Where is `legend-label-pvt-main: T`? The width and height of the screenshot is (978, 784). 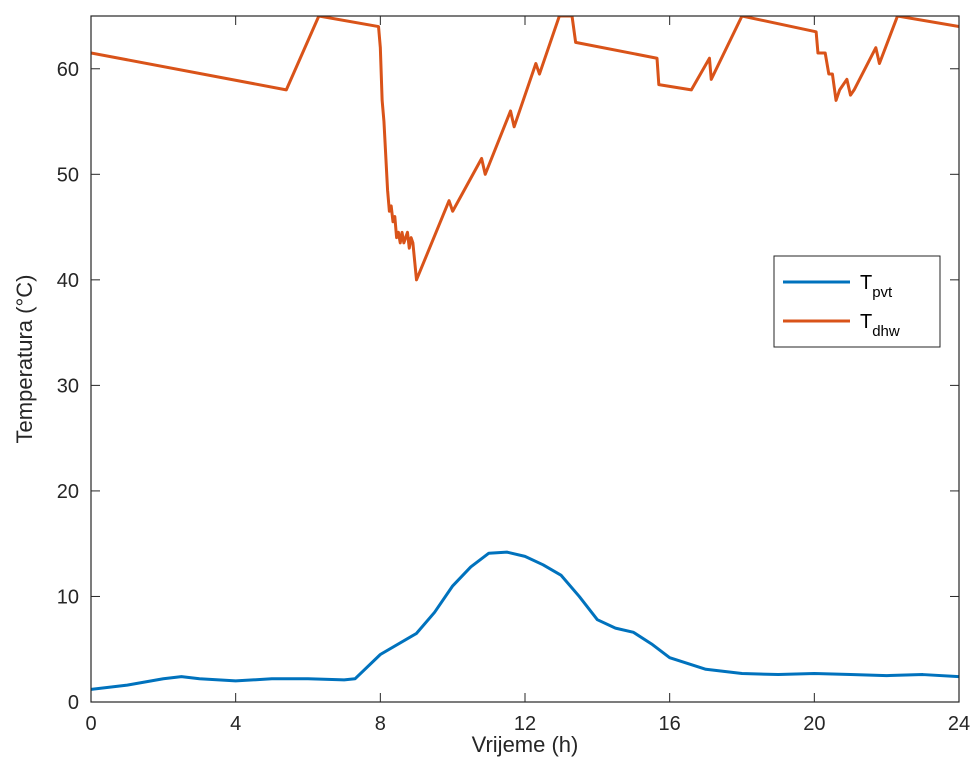 legend-label-pvt-main: T is located at coordinates (866, 283).